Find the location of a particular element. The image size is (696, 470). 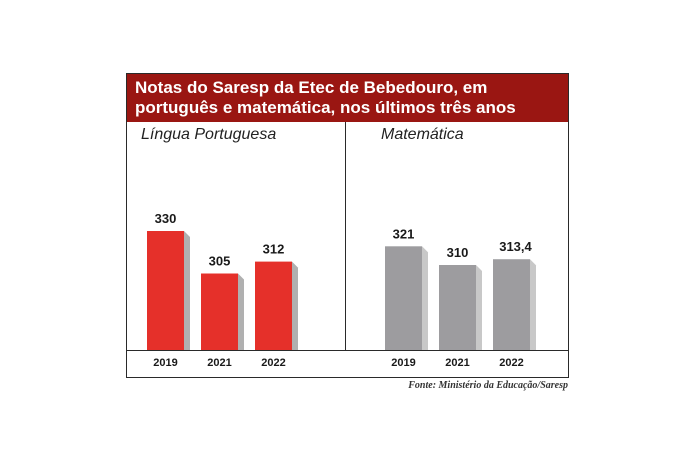

tick-label-math-2022: 2022 is located at coordinates (511, 363).